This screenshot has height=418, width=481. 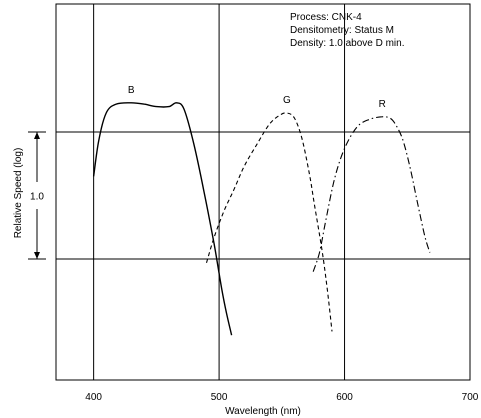 I want to click on annotation-line-2: Densitometry: Status M, so click(x=342, y=30).